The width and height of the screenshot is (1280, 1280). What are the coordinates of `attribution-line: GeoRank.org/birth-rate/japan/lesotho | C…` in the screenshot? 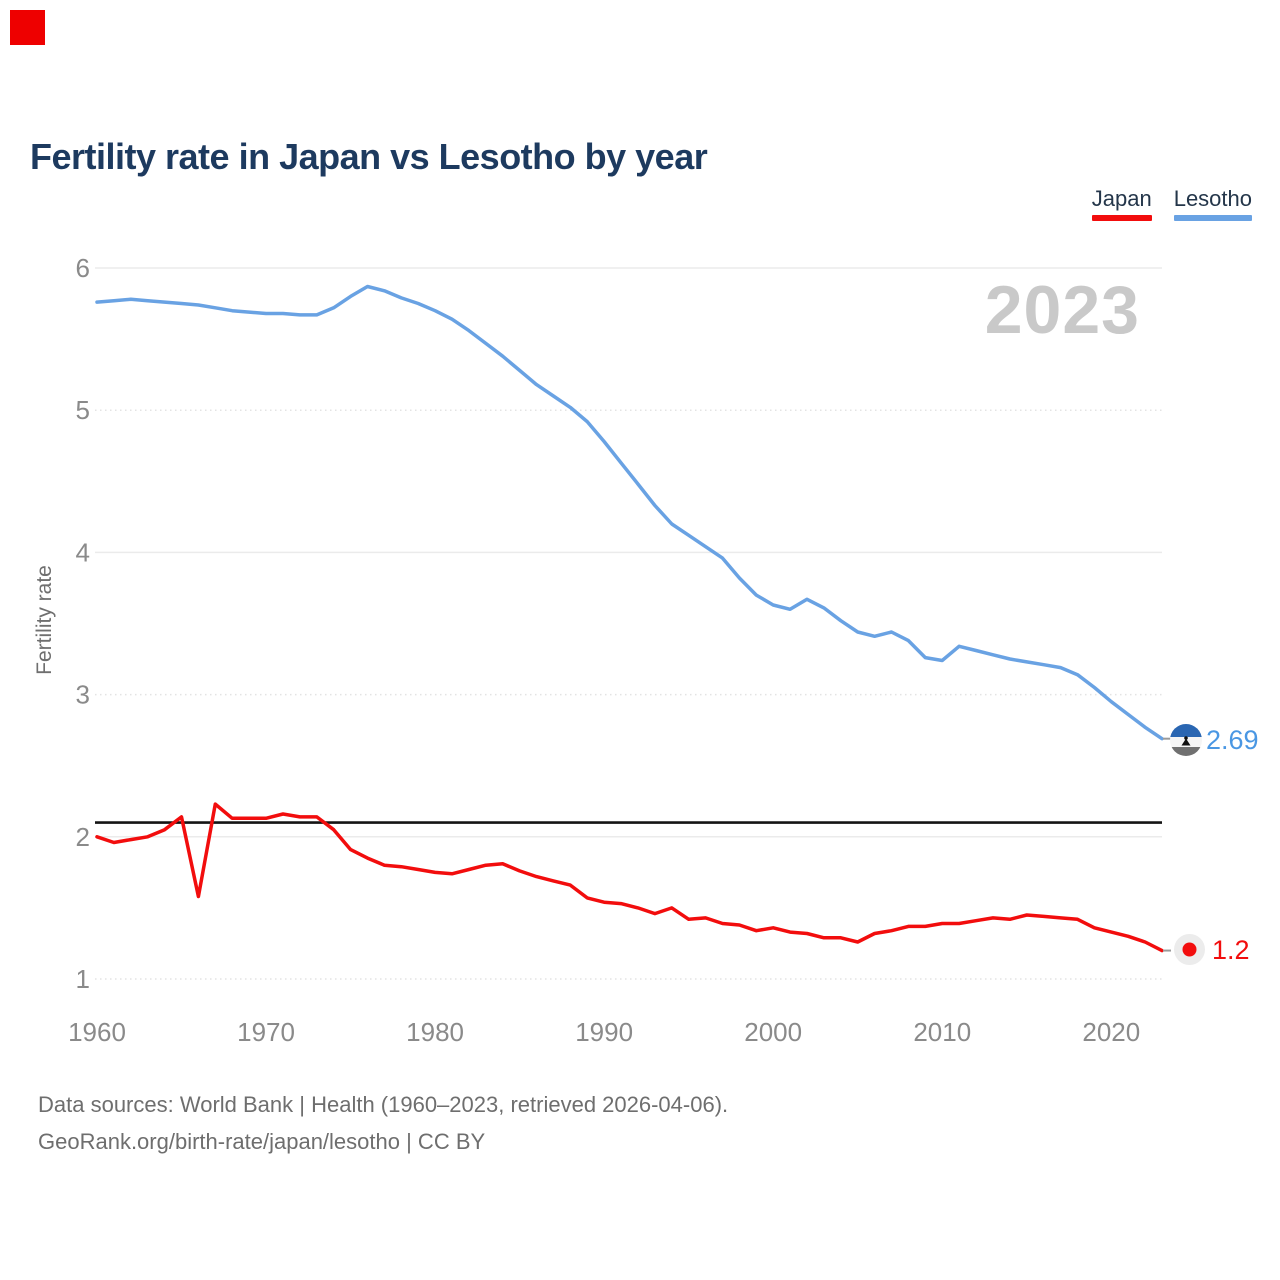 It's located at (262, 1141).